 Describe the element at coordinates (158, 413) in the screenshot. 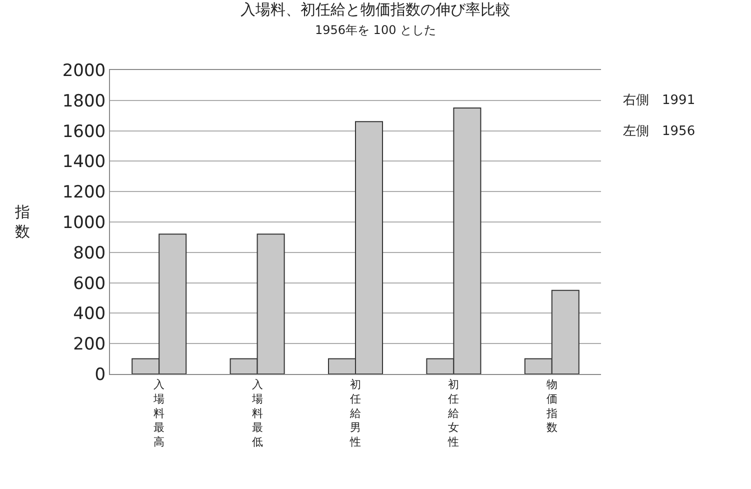

I see `x-tick-label: 入場料最高` at that location.